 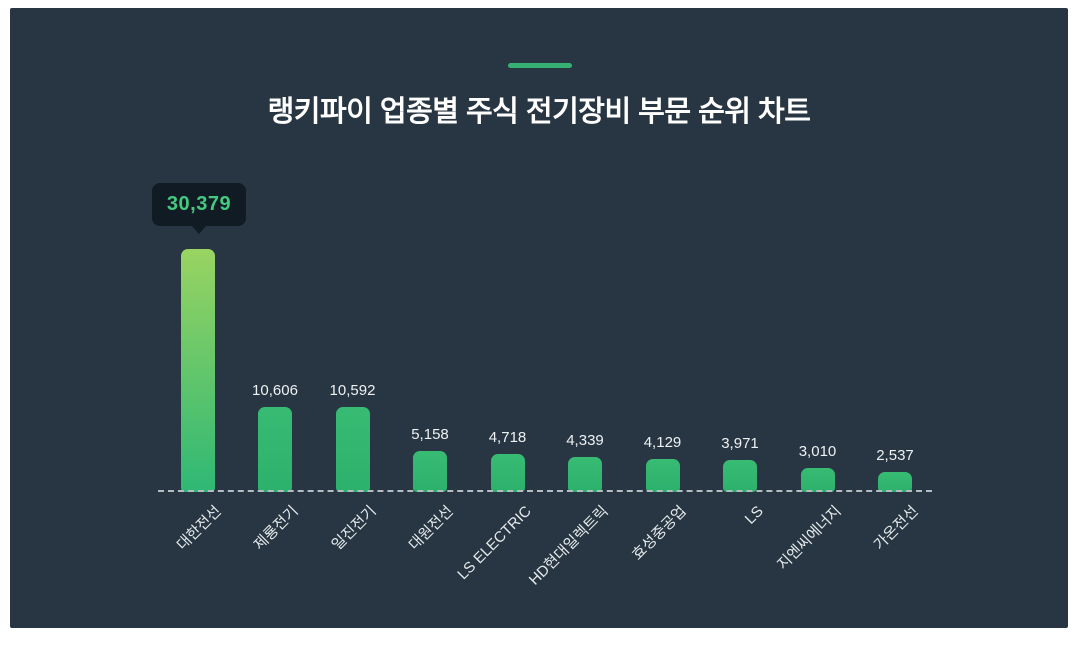 I want to click on axis-baseline, so click(x=545, y=491).